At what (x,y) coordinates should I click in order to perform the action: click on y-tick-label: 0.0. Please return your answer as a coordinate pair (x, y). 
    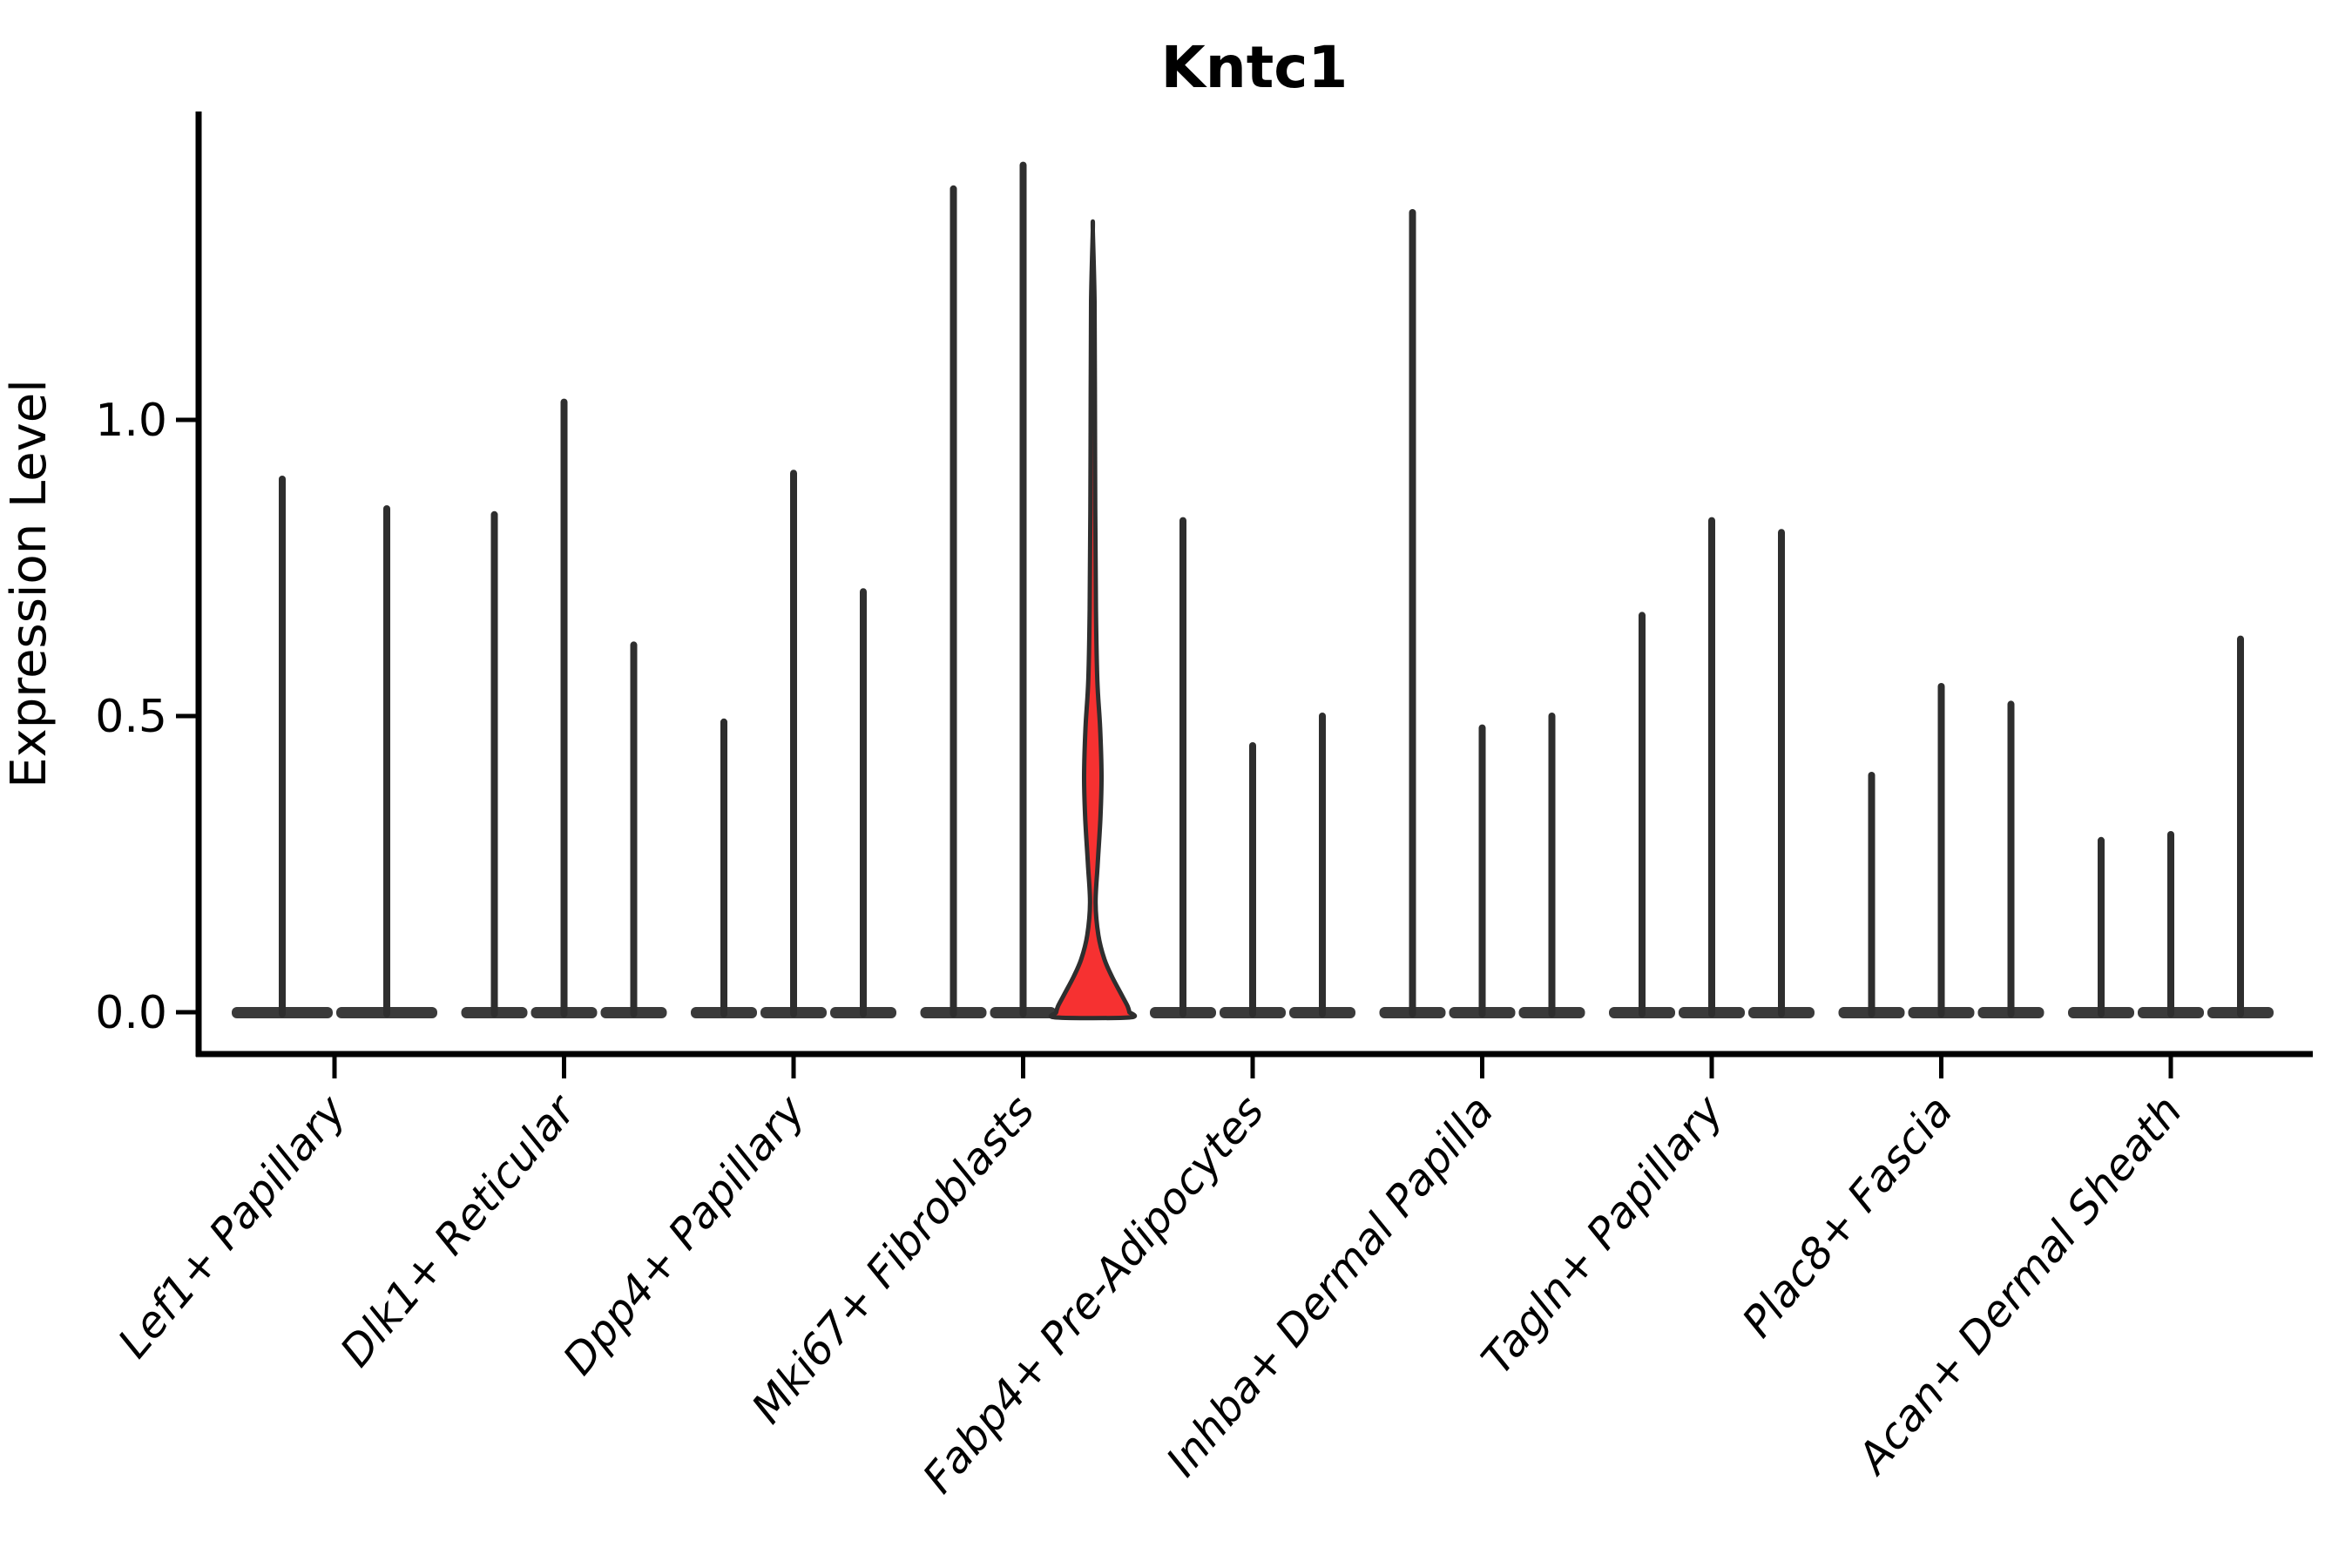
    Looking at the image, I should click on (131, 1013).